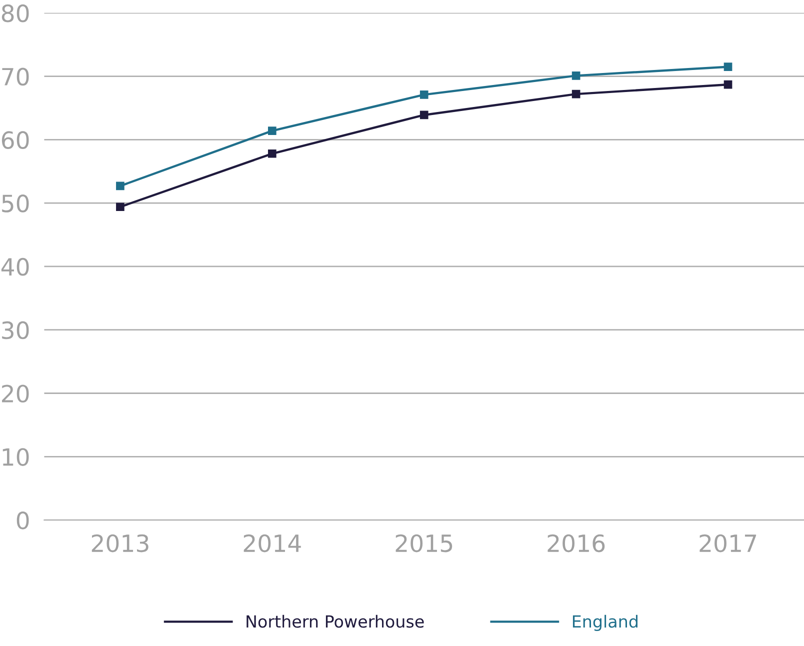 The image size is (804, 646). What do you see at coordinates (15, 140) in the screenshot?
I see `y-tick-label: 60` at bounding box center [15, 140].